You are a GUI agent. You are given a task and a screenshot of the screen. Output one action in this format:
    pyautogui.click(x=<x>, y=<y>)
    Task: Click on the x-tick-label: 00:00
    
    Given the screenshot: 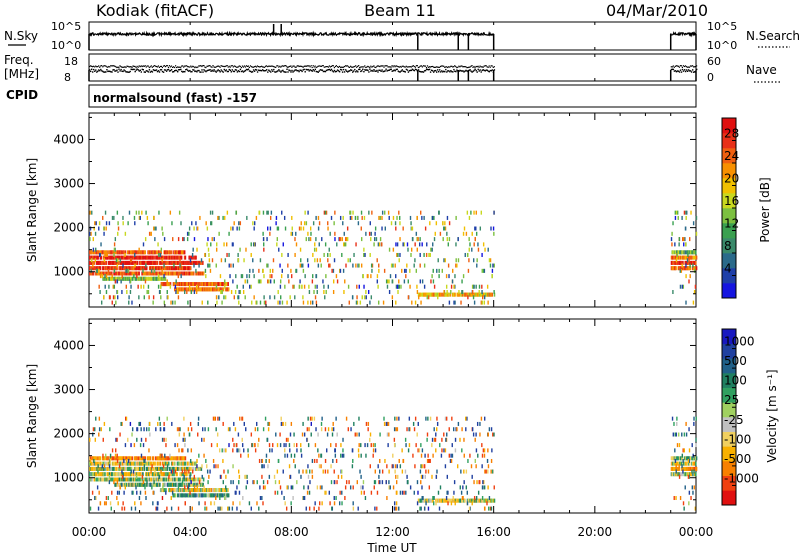 What is the action you would take?
    pyautogui.click(x=696, y=532)
    